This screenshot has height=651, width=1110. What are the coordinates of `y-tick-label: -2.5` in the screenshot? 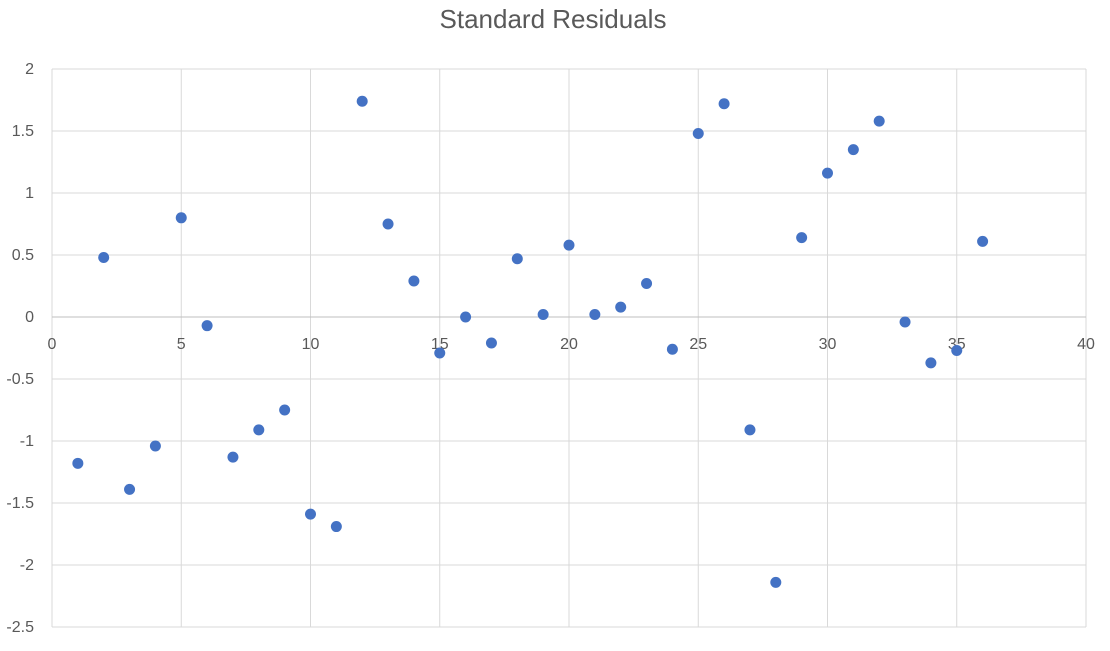 It's located at (20, 627).